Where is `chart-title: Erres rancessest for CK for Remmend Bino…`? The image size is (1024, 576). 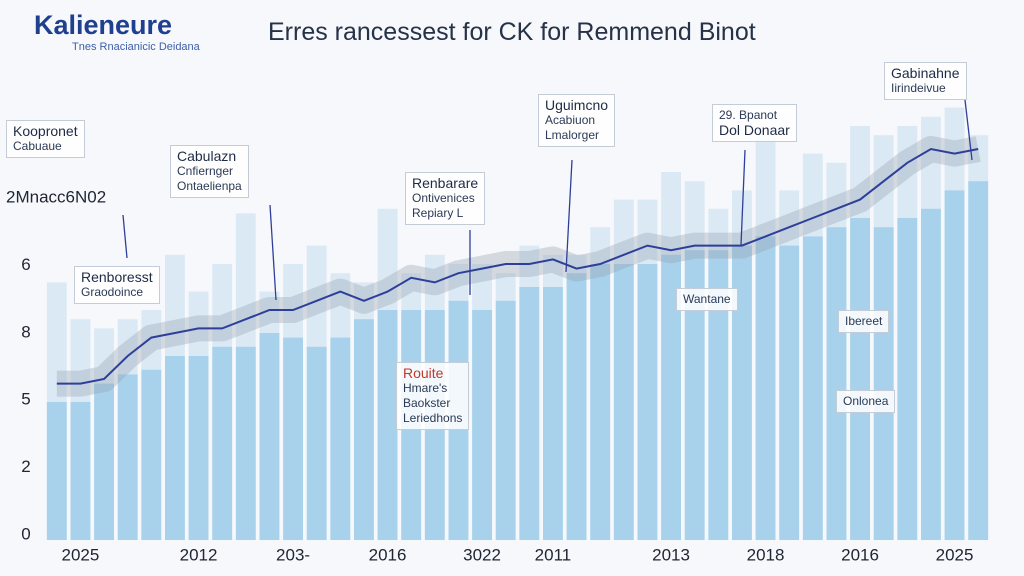
chart-title: Erres rancessest for CK for Remmend Bino… is located at coordinates (512, 32).